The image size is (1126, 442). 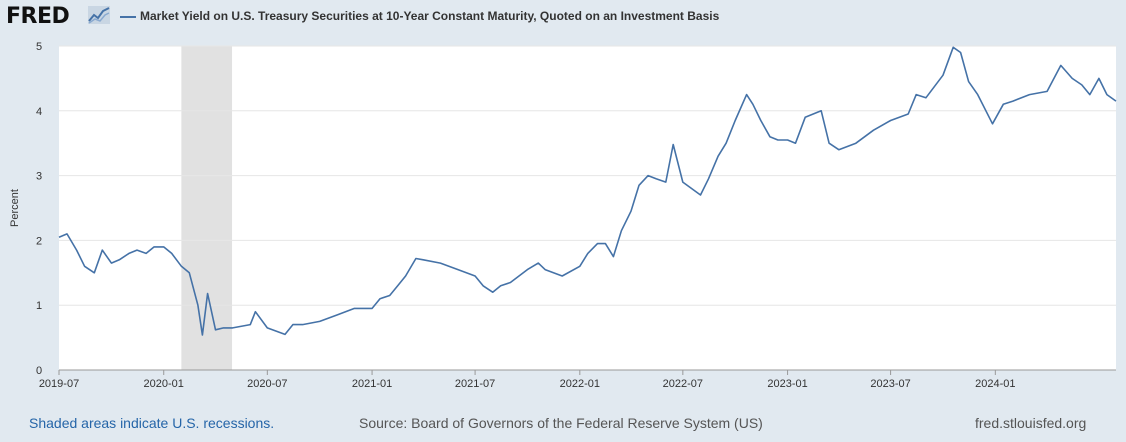 I want to click on fred-url-link: fred.stlouisfed.org, so click(x=1031, y=423).